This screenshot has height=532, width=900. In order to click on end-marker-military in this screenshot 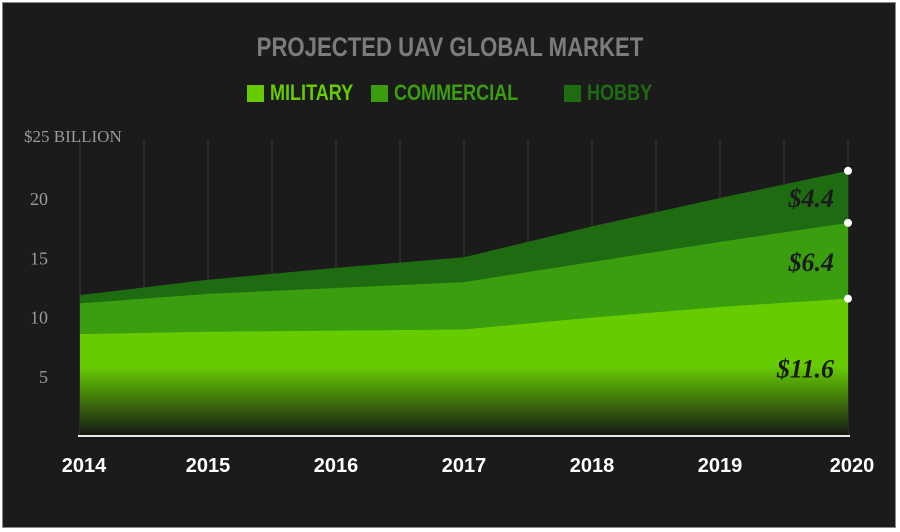, I will do `click(848, 298)`.